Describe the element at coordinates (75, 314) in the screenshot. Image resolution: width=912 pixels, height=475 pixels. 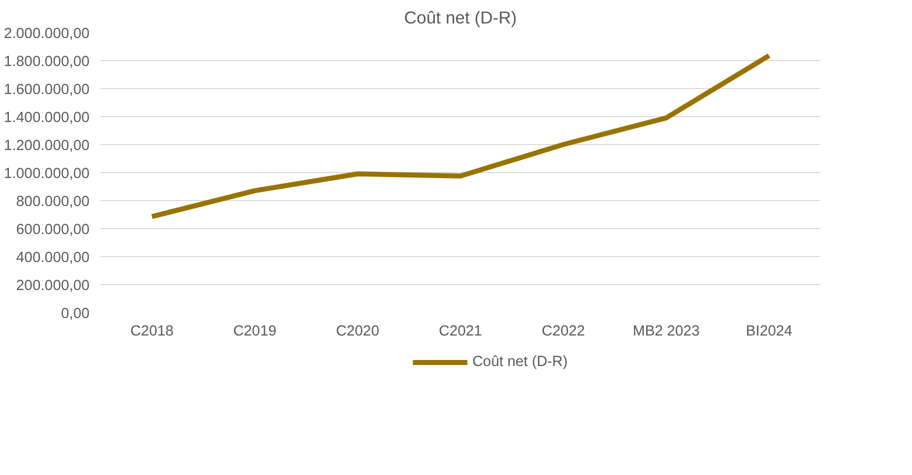
I see `y-tick-label: 0,00` at that location.